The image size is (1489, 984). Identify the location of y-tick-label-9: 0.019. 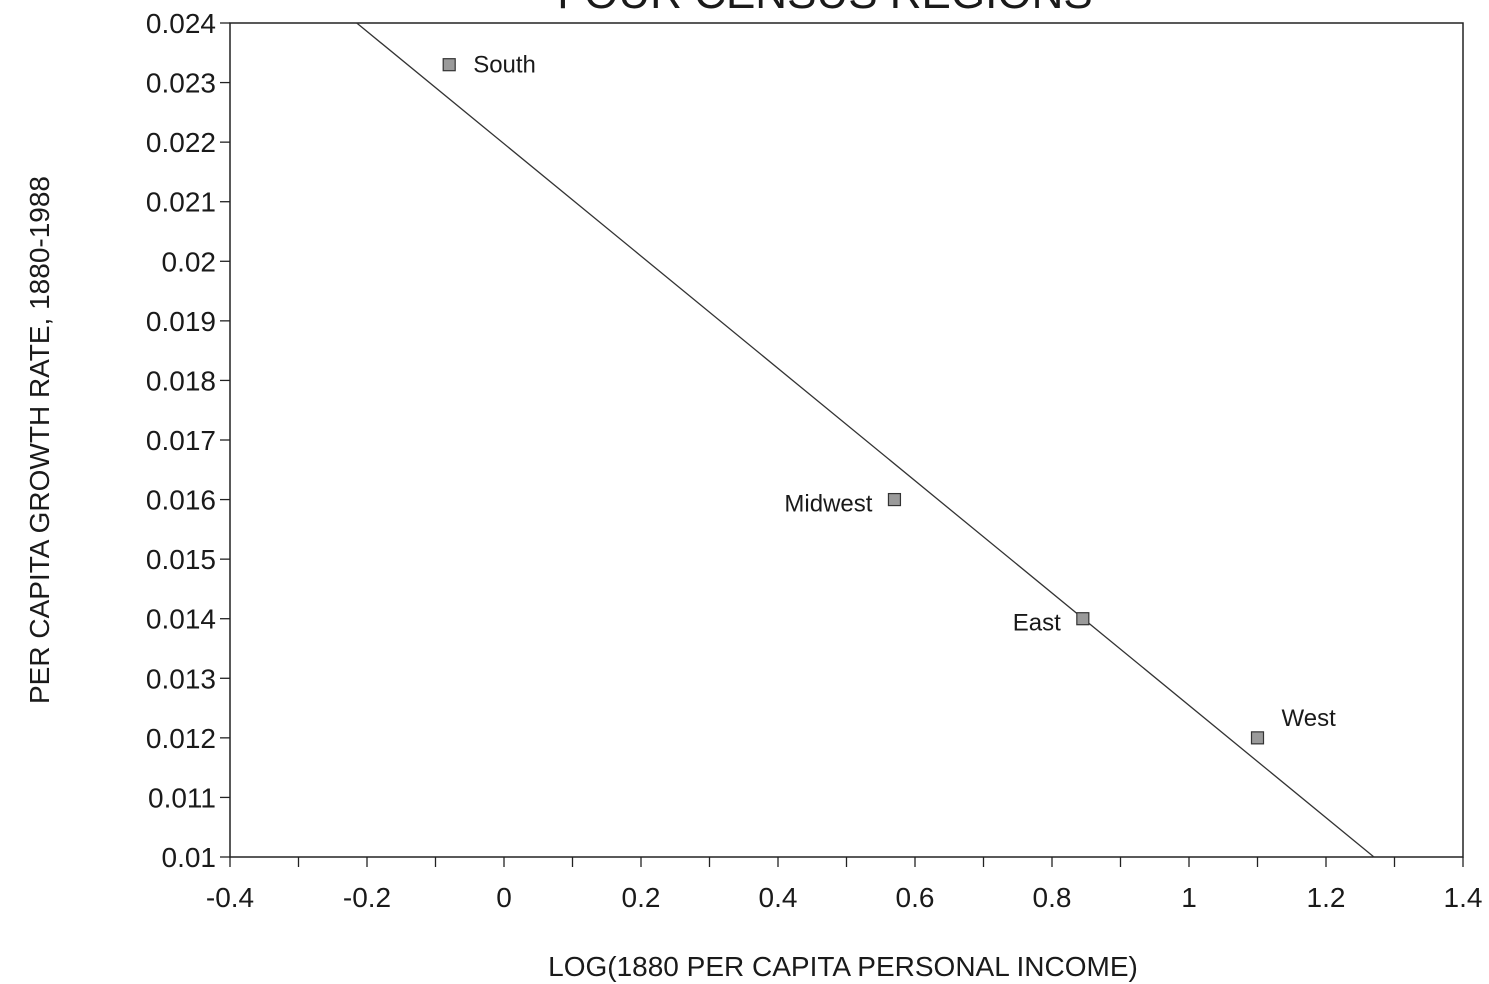
(181, 321).